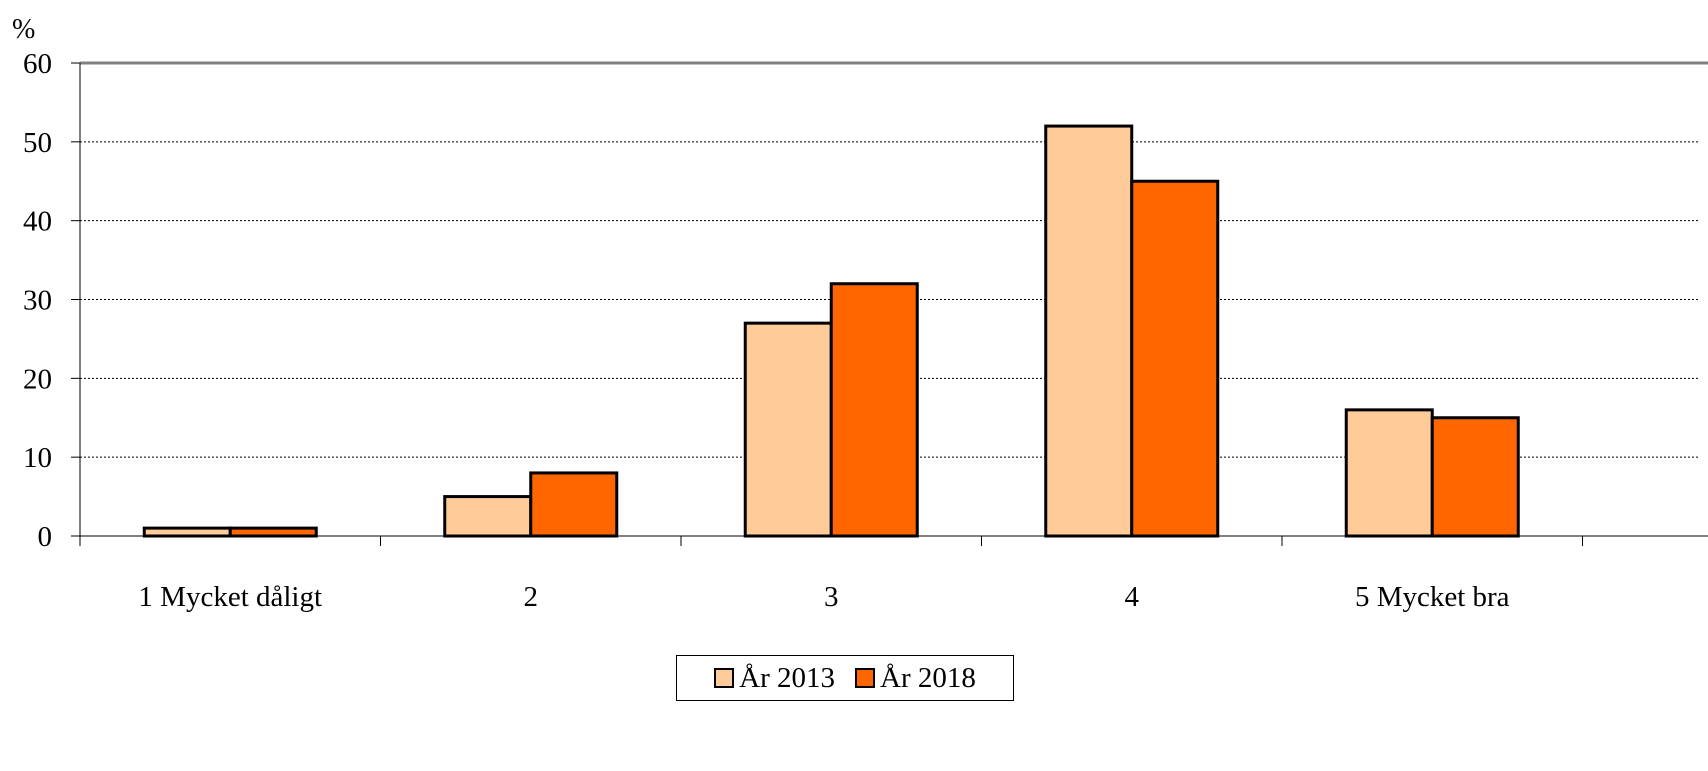 This screenshot has height=771, width=1708. Describe the element at coordinates (928, 677) in the screenshot. I see `legend-label-2018: År 2018` at that location.